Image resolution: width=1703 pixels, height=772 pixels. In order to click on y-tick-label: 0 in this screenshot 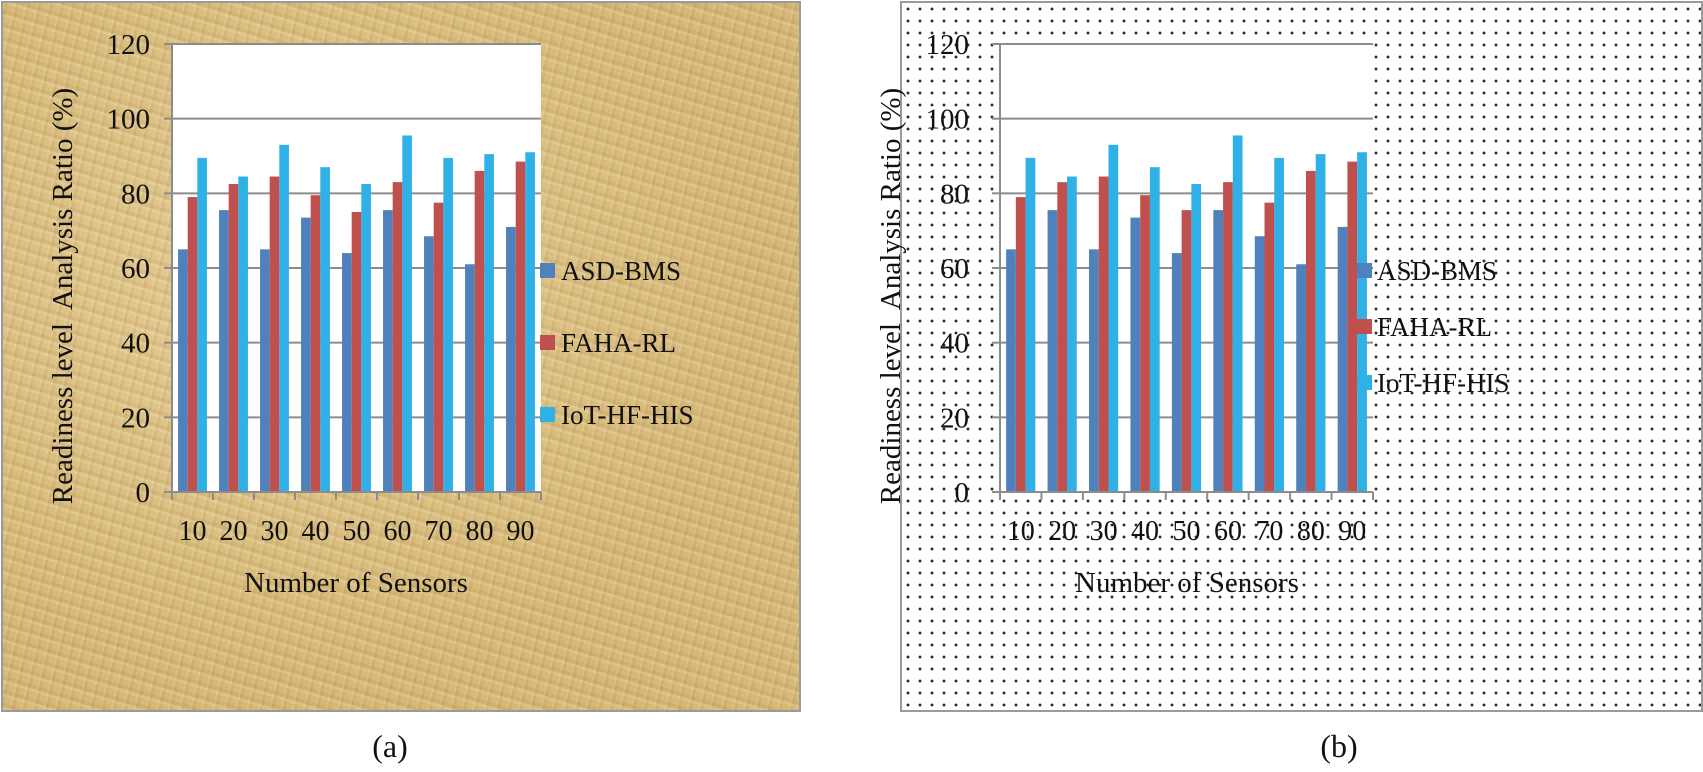, I will do `click(143, 493)`.